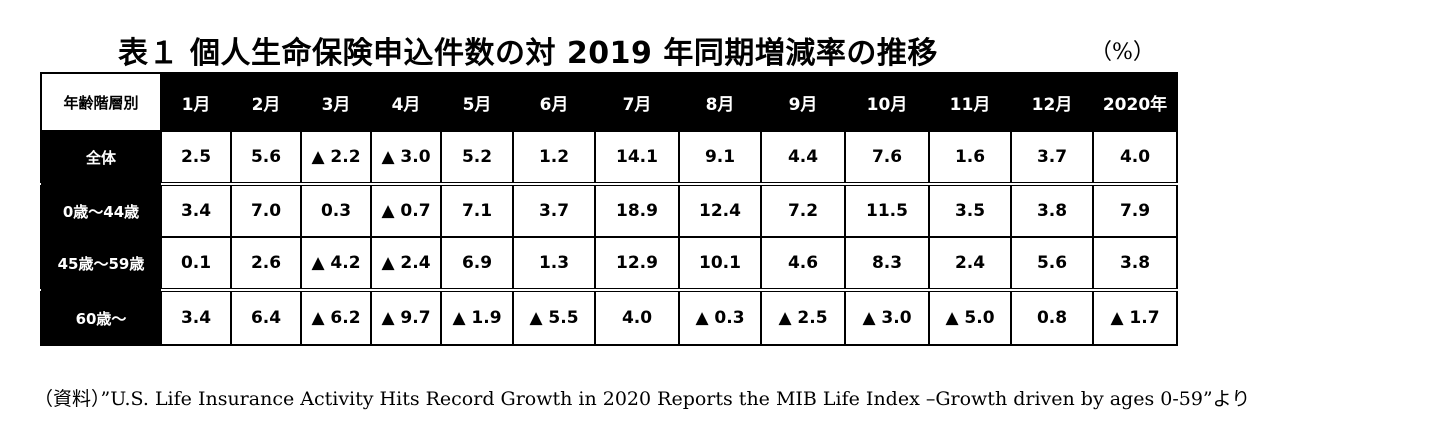  I want to click on table-cell: ▲ 2.2, so click(336, 157).